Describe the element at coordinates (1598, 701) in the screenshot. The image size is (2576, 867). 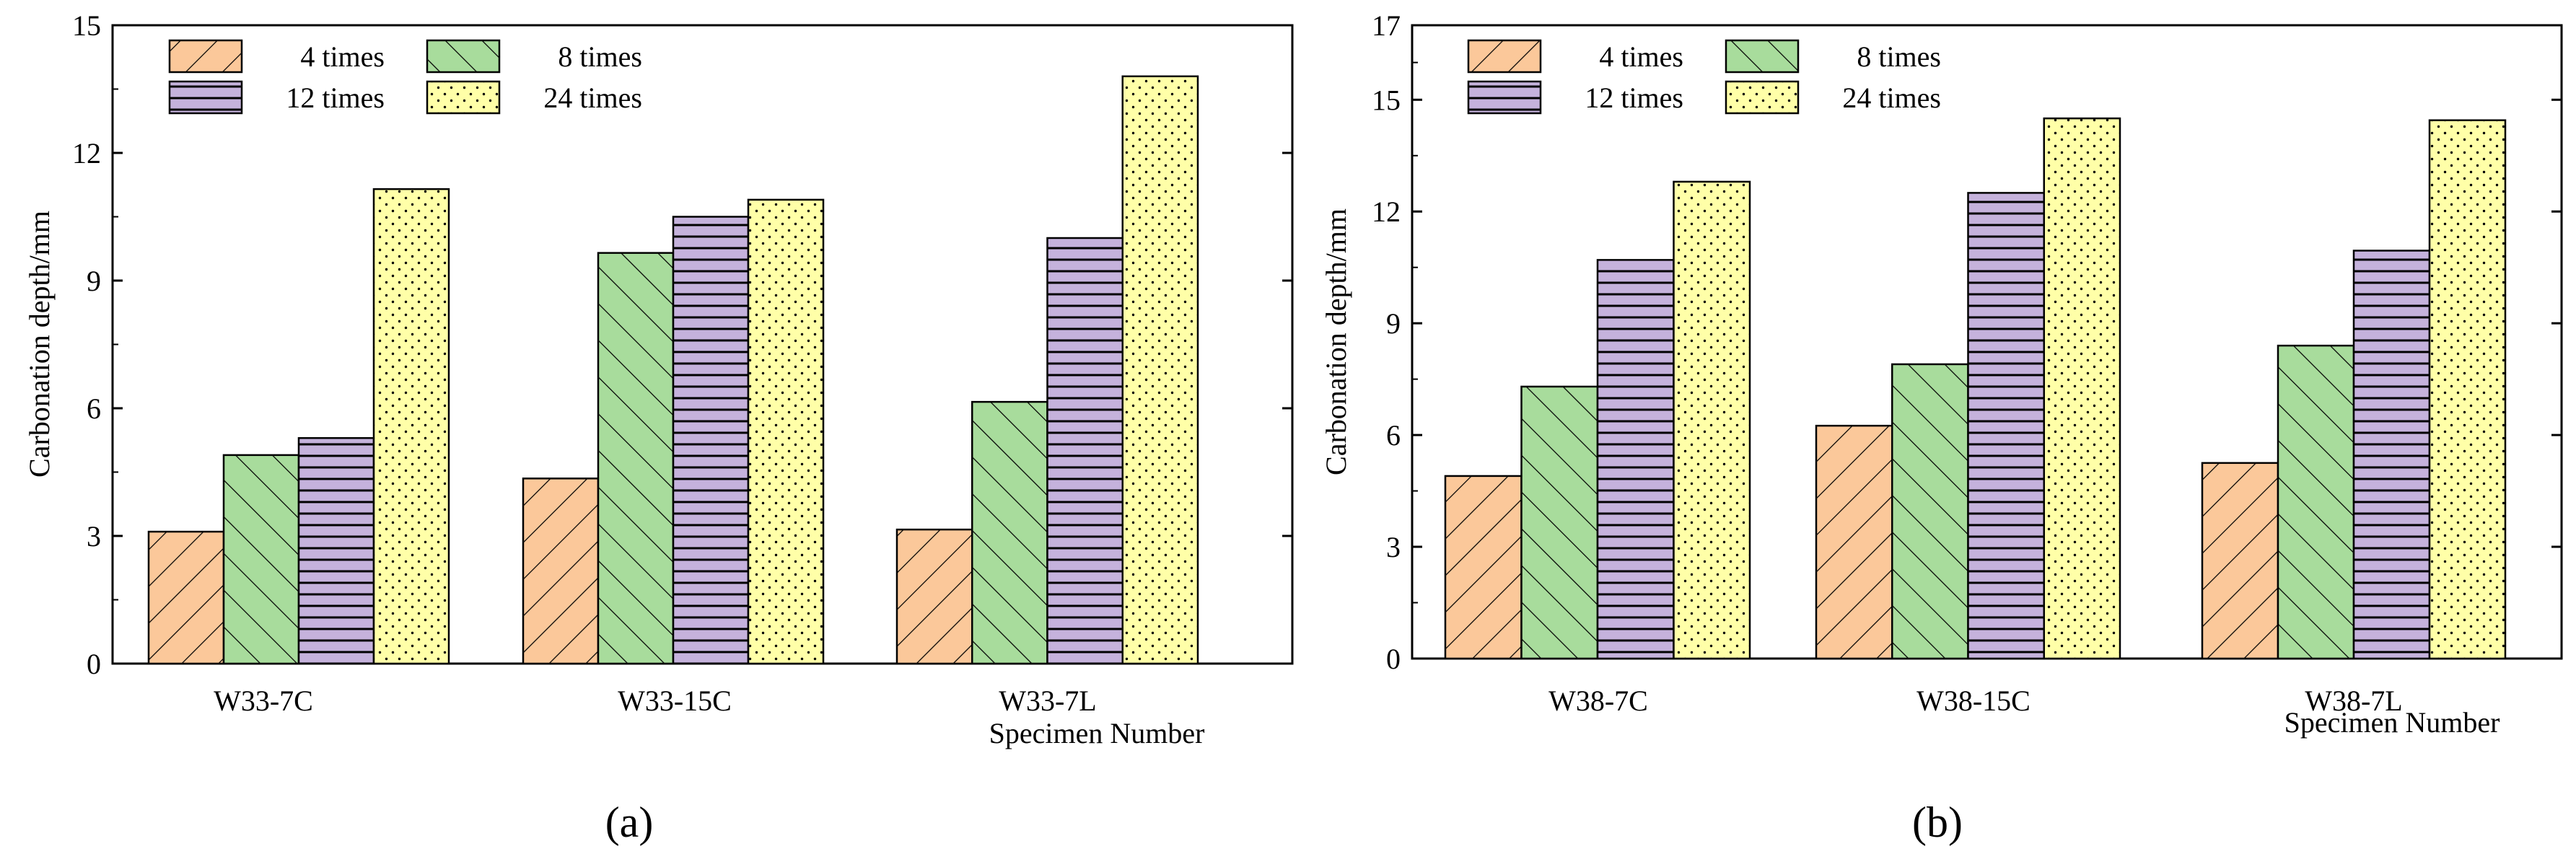
I see `x-tick-label: W38-7C` at that location.